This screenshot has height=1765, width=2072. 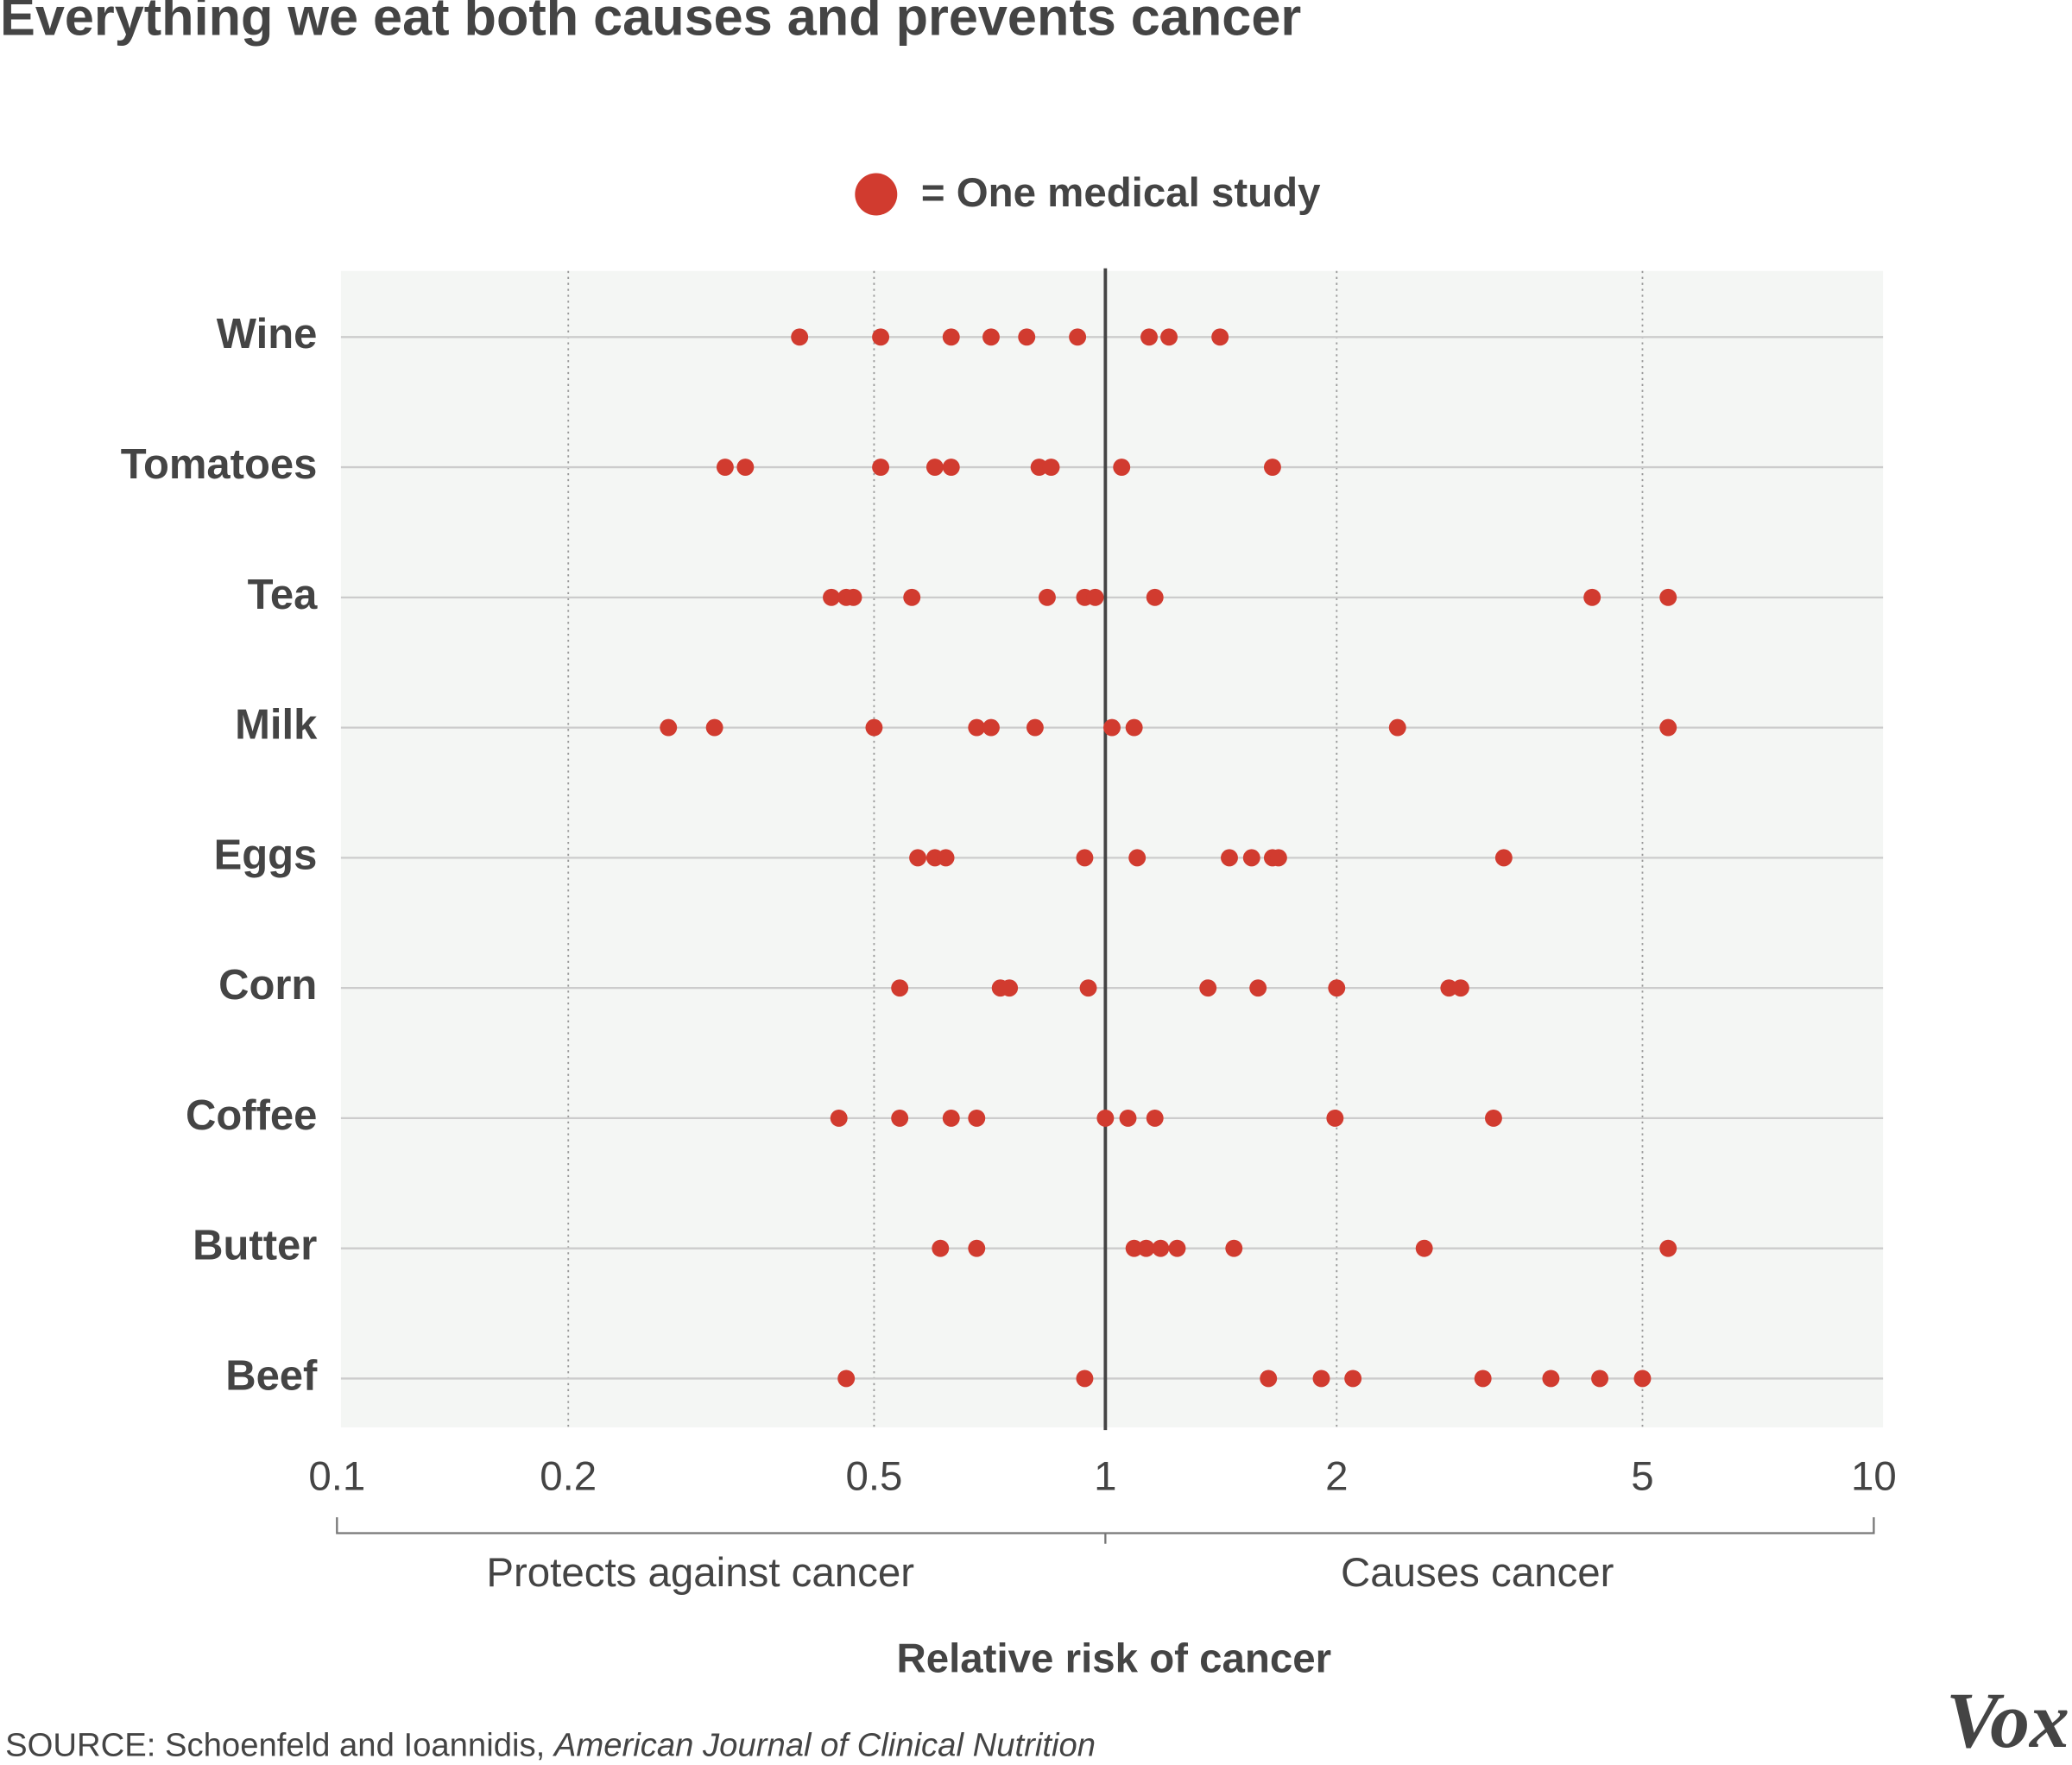 What do you see at coordinates (1113, 1659) in the screenshot?
I see `x-axis-label: Relative risk of cancer` at bounding box center [1113, 1659].